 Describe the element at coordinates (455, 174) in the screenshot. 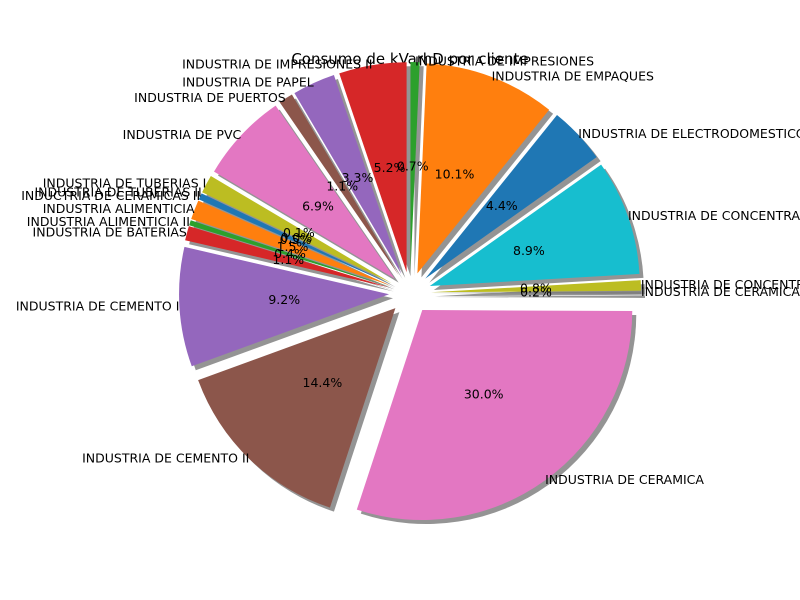

I see `slice-percent-label: 10.1%` at that location.